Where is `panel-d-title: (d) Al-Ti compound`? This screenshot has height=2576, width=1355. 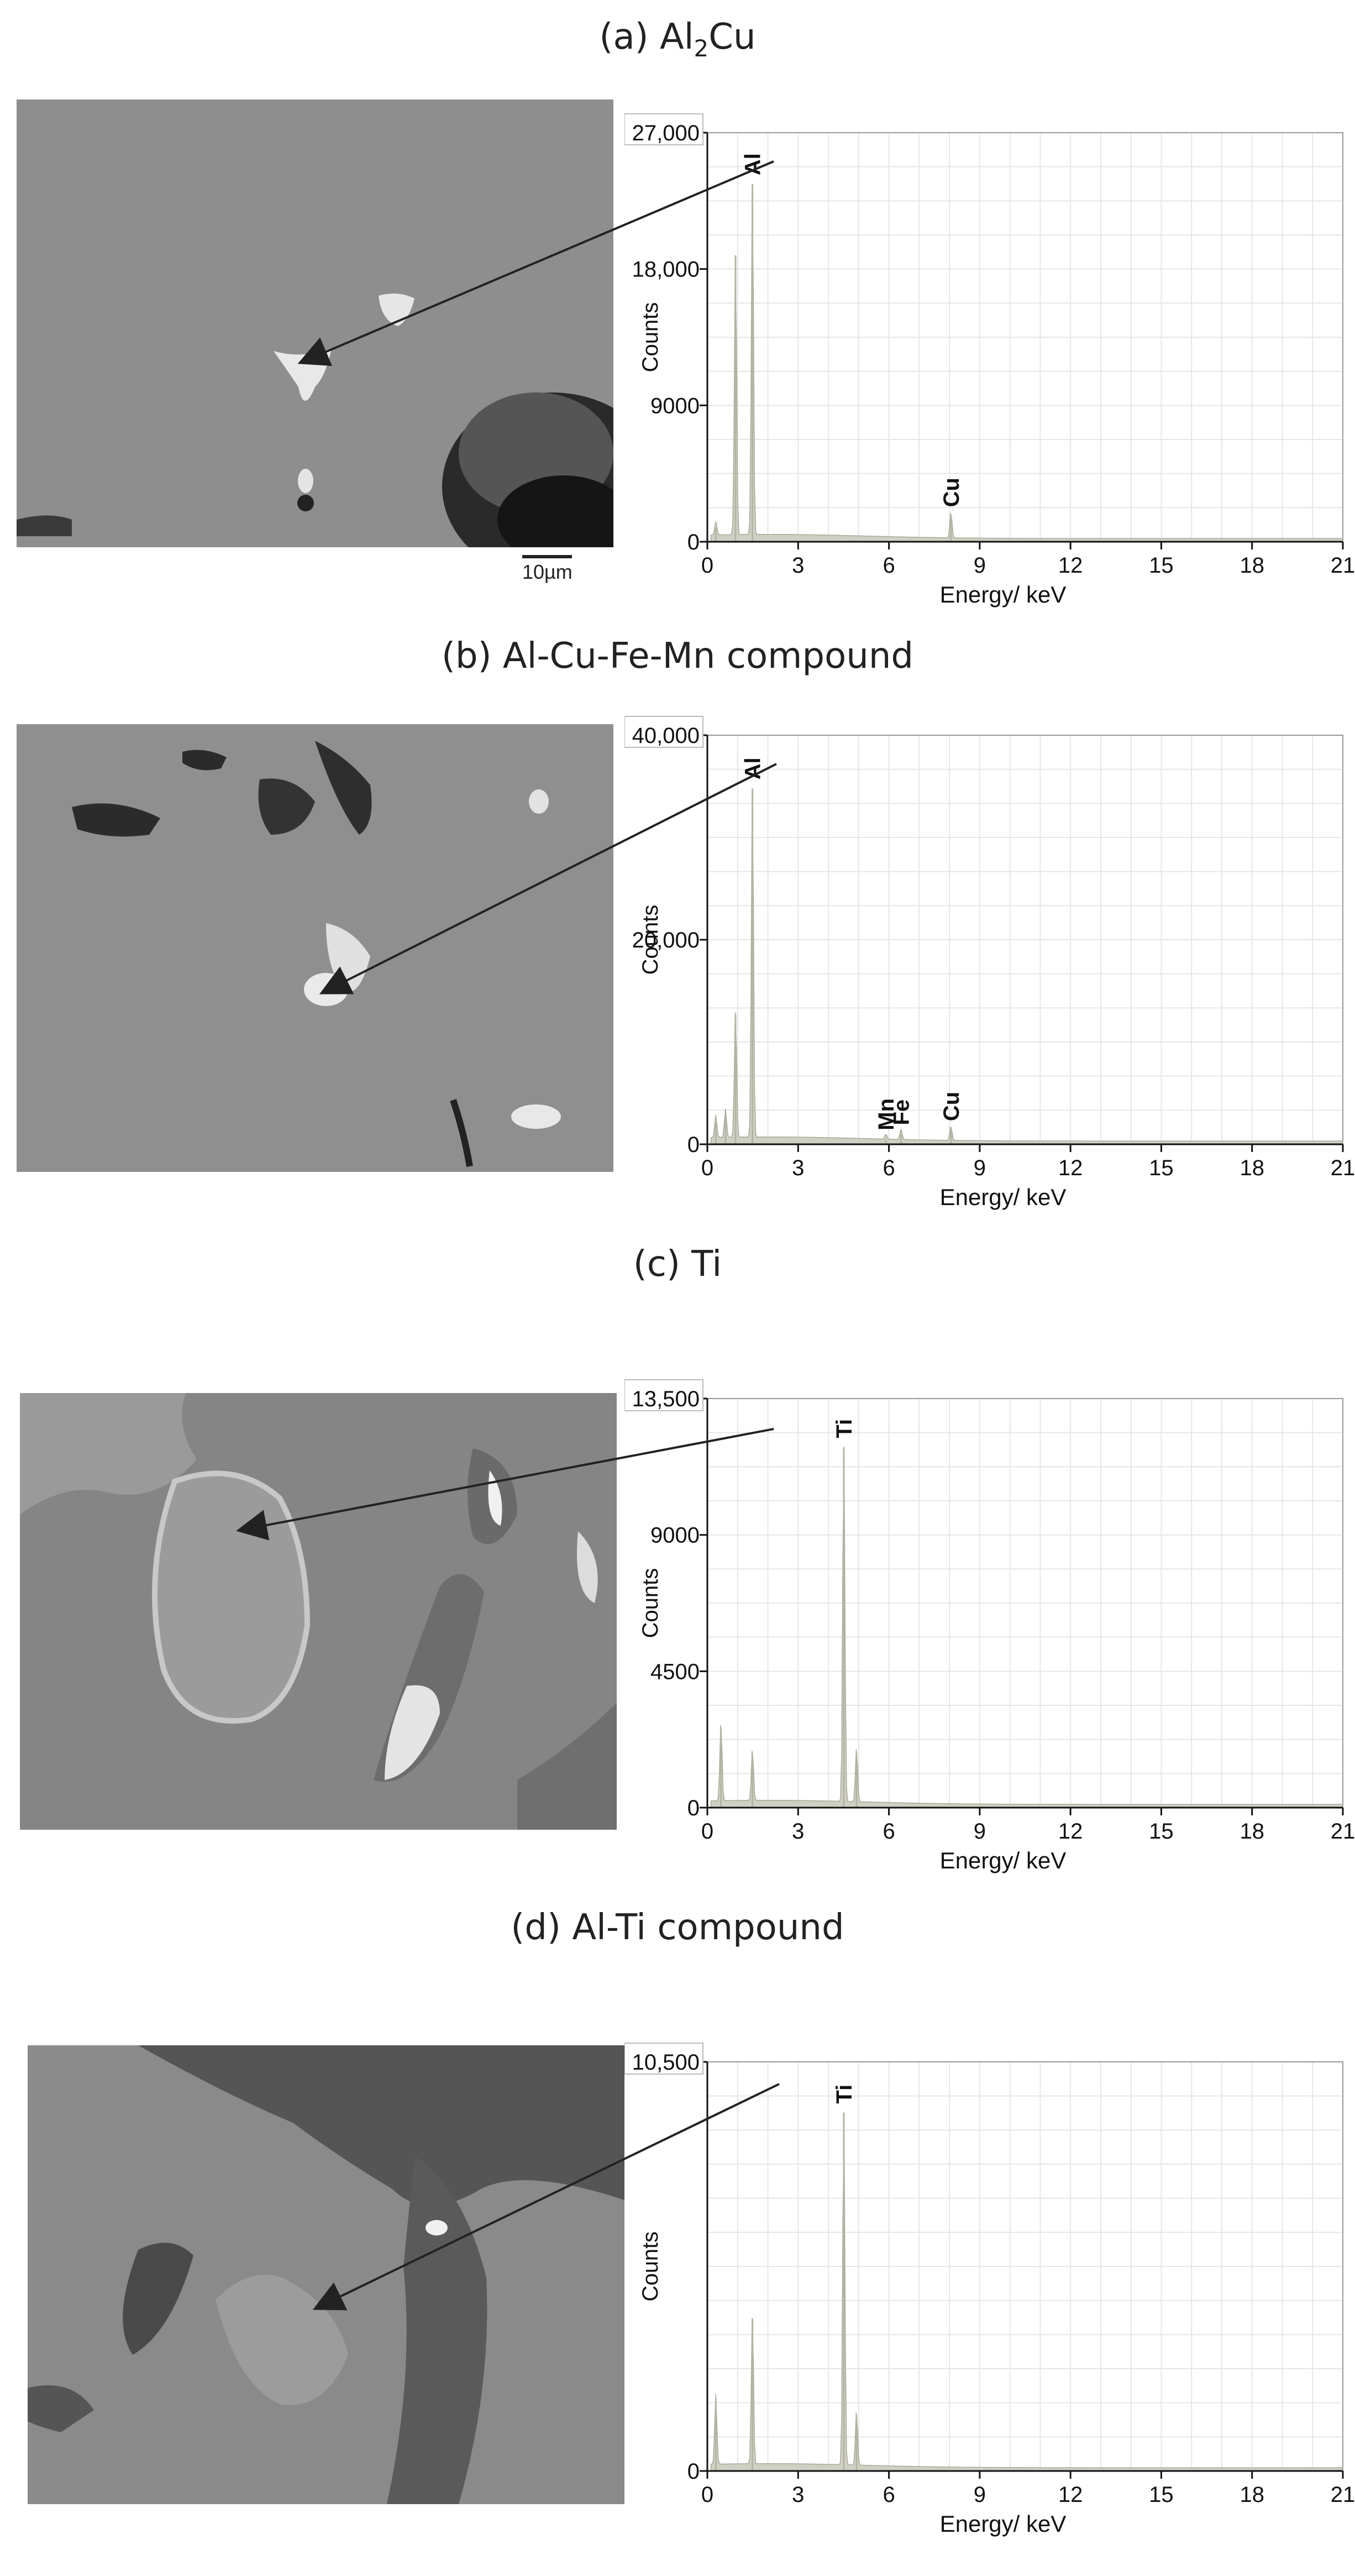
panel-d-title: (d) Al-Ti compound is located at coordinates (677, 1927).